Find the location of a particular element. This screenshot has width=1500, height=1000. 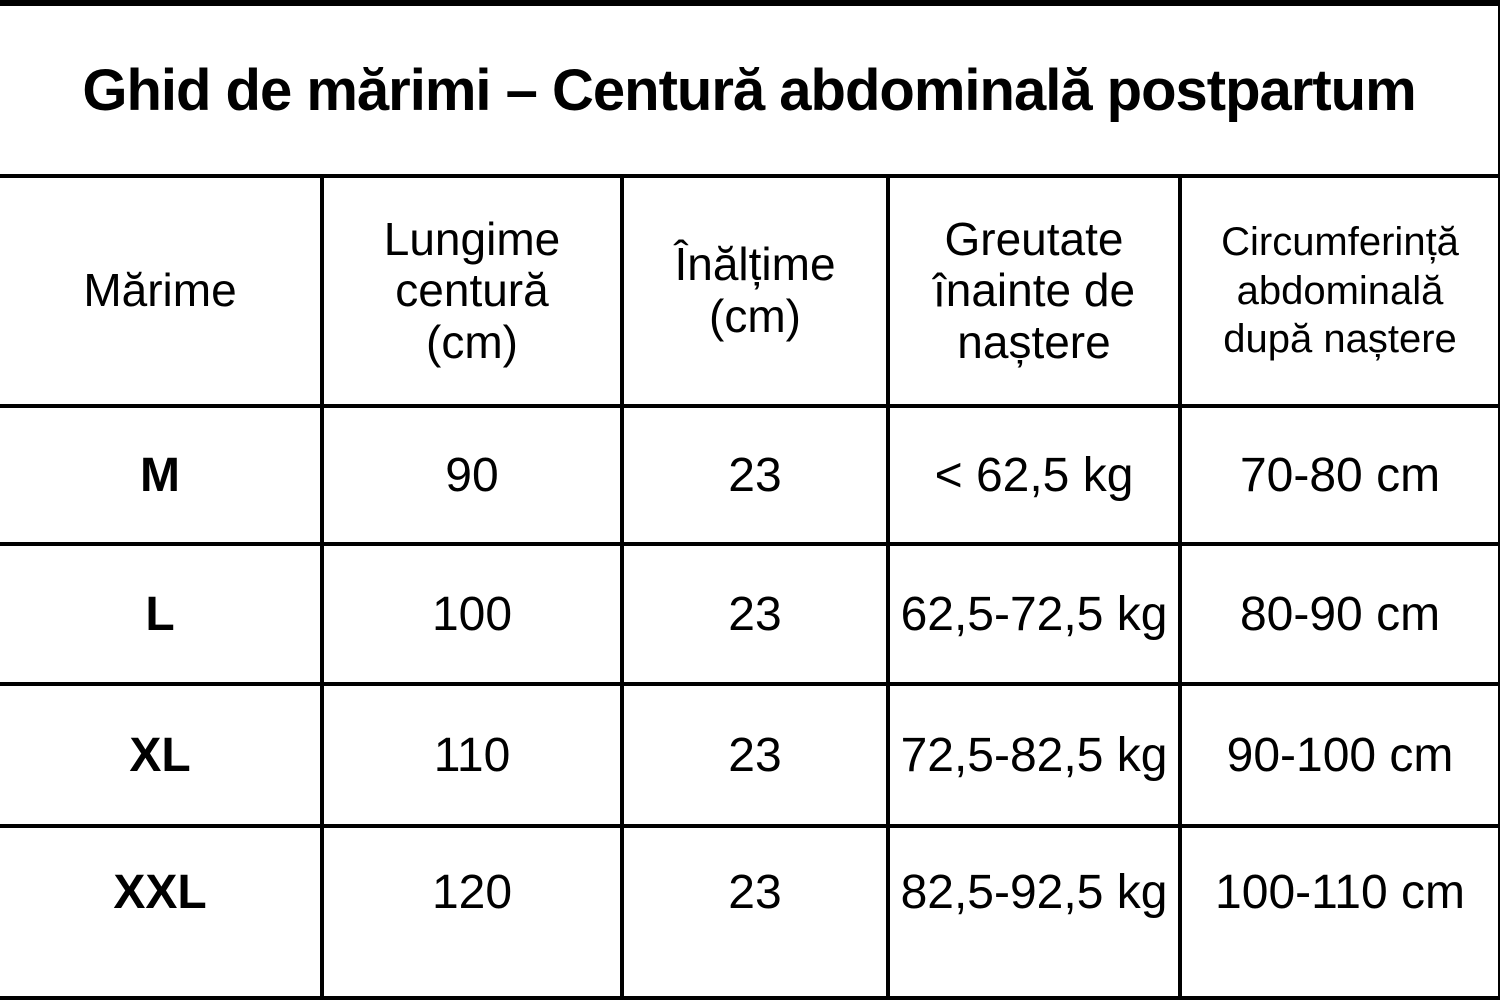

header-belt-length: Lungime centură (cm) is located at coordinates (472, 291).